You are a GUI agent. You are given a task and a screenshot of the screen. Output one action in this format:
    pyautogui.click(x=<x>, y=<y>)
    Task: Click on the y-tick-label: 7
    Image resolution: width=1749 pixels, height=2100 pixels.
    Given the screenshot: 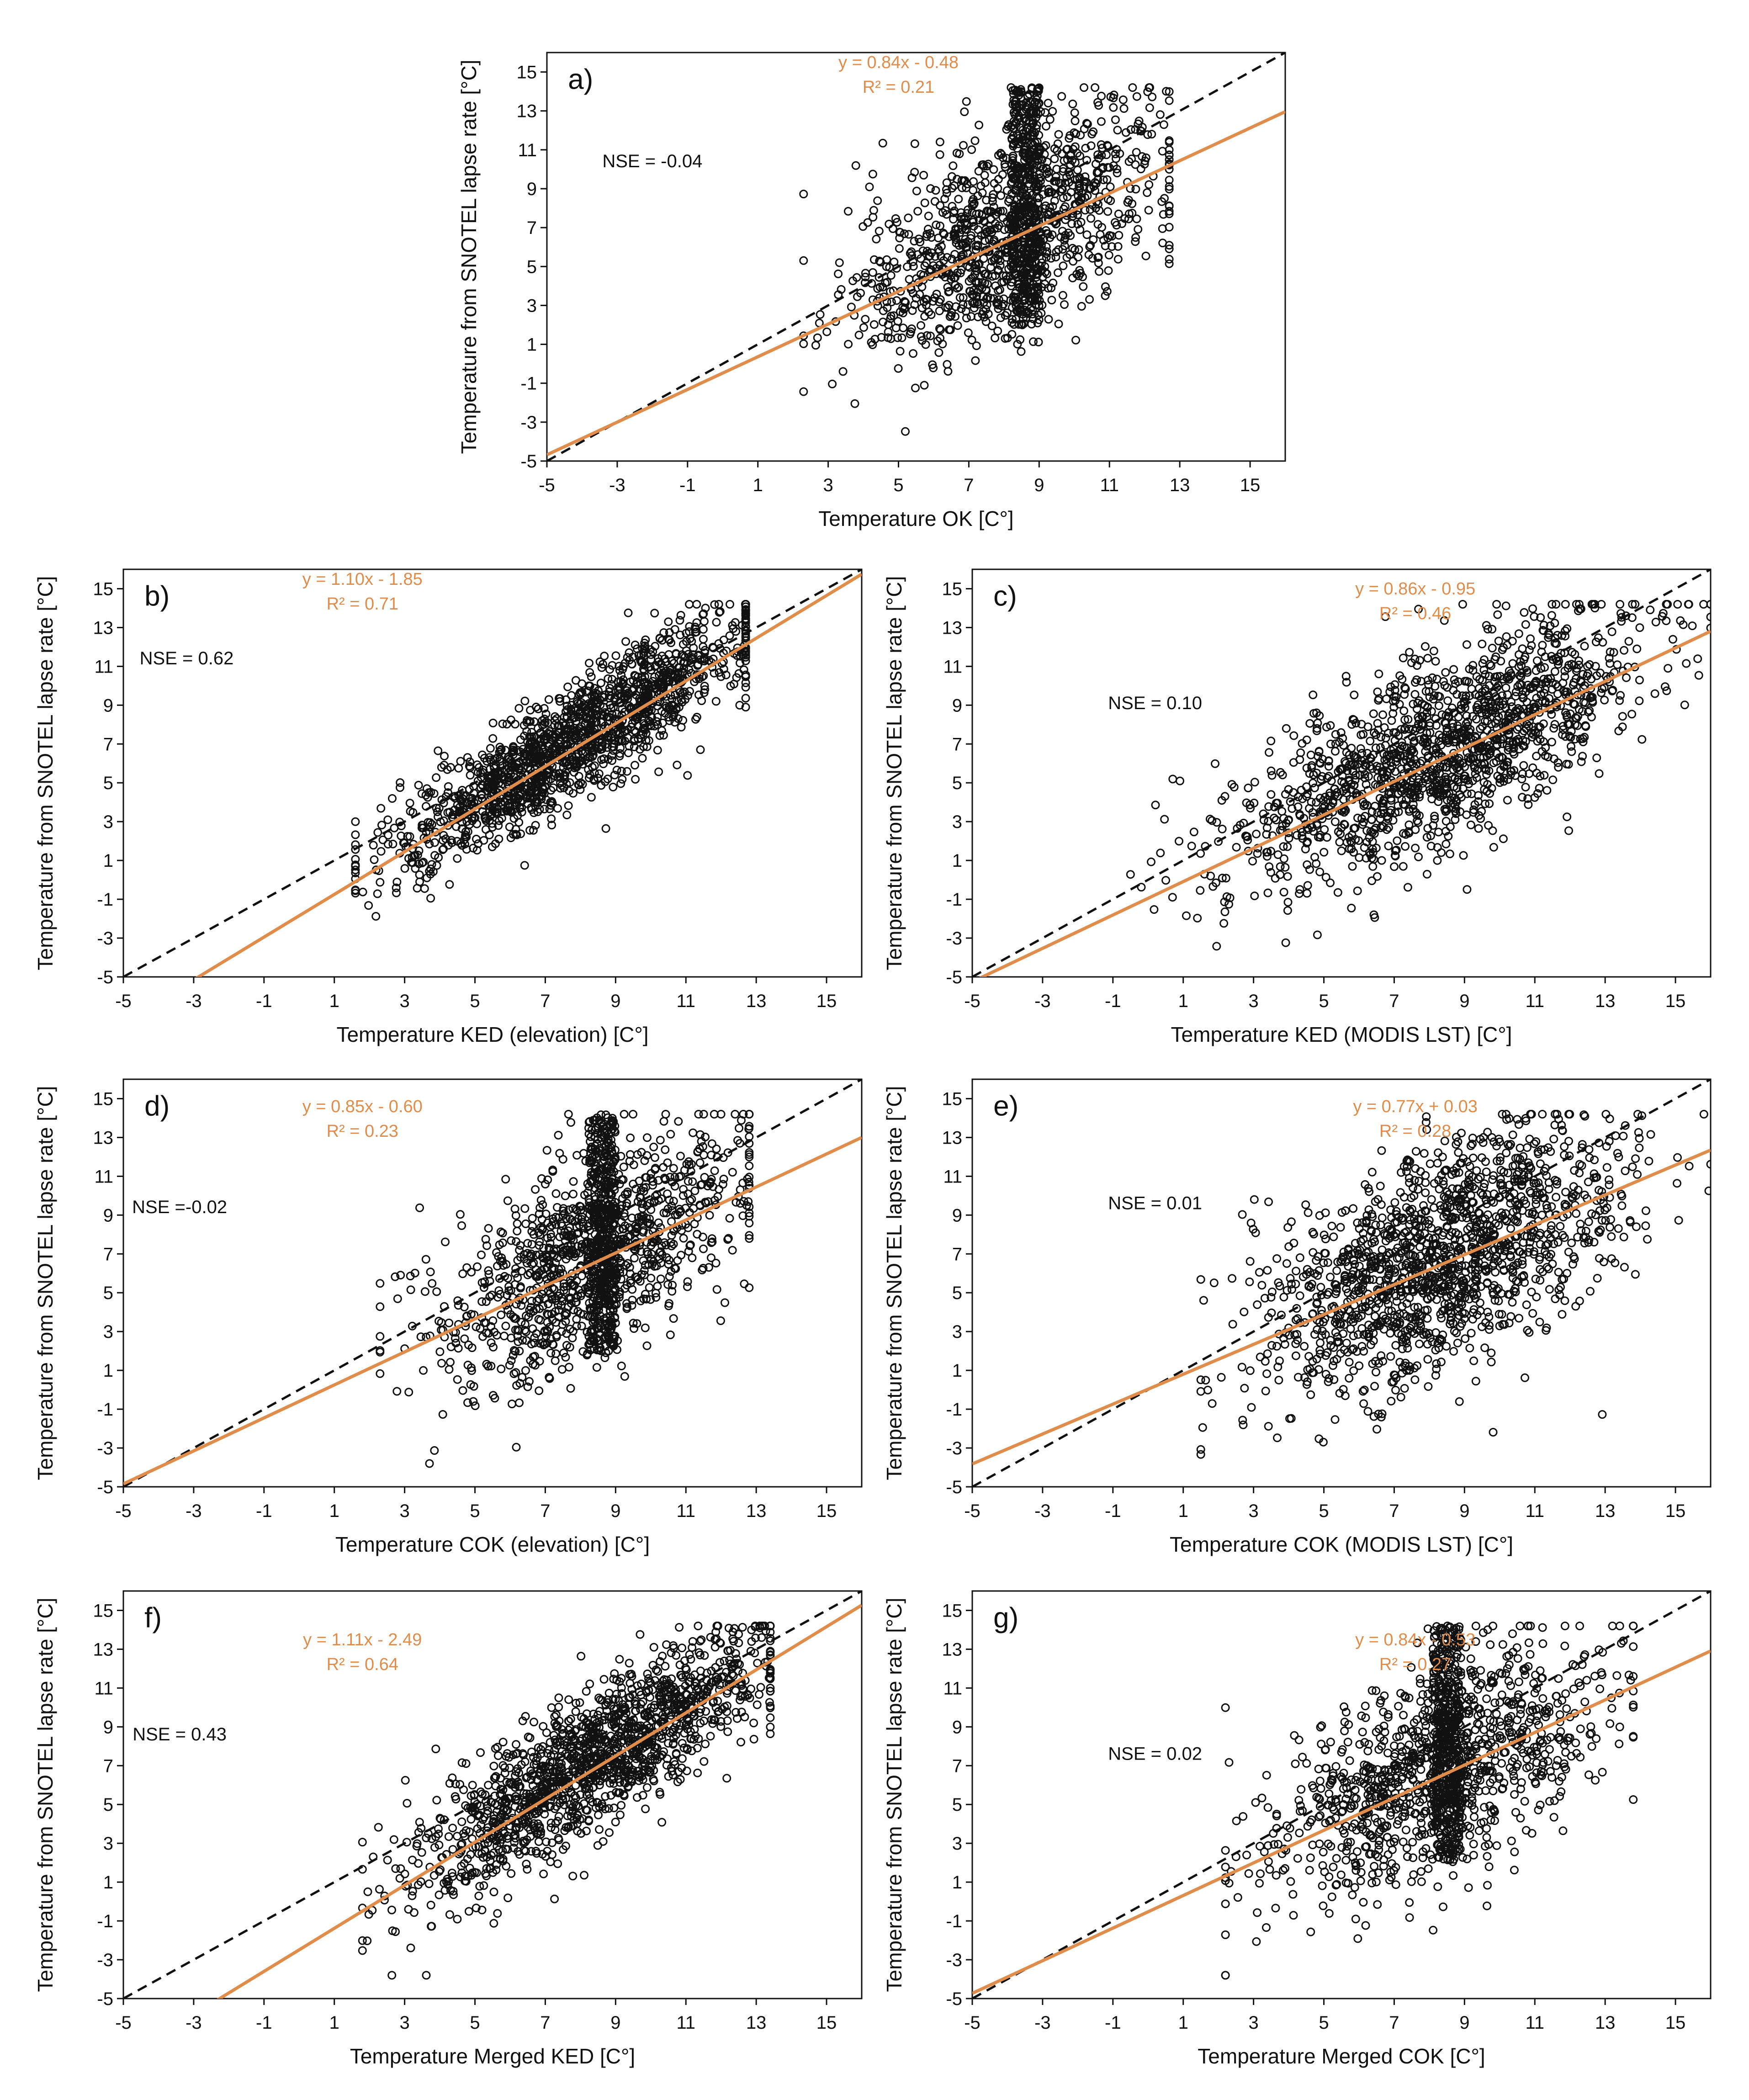 What is the action you would take?
    pyautogui.click(x=957, y=744)
    